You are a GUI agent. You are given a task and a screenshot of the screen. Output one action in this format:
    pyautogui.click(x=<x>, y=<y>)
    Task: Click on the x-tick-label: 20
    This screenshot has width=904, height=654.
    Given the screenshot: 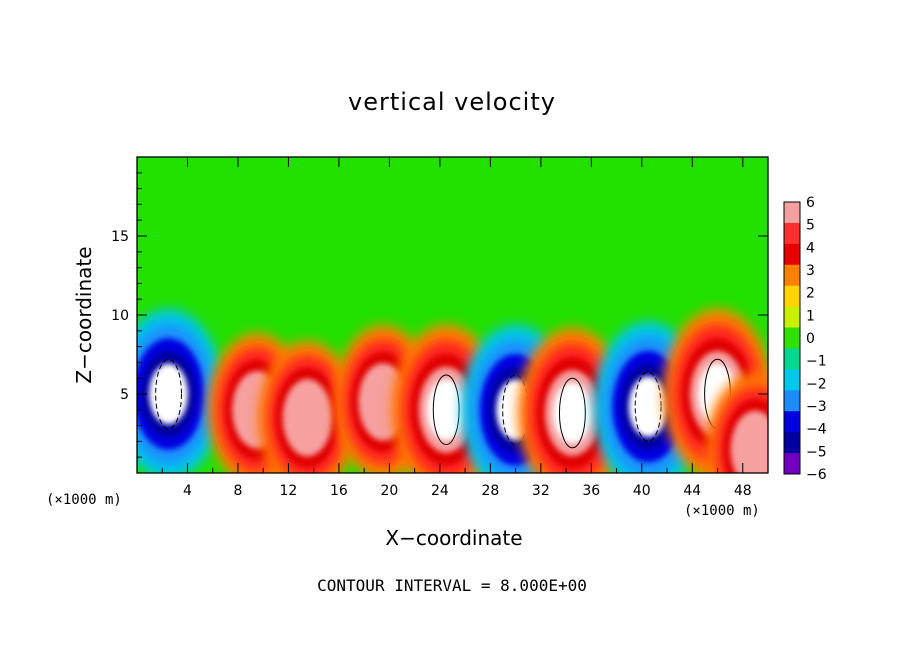 What is the action you would take?
    pyautogui.click(x=389, y=491)
    